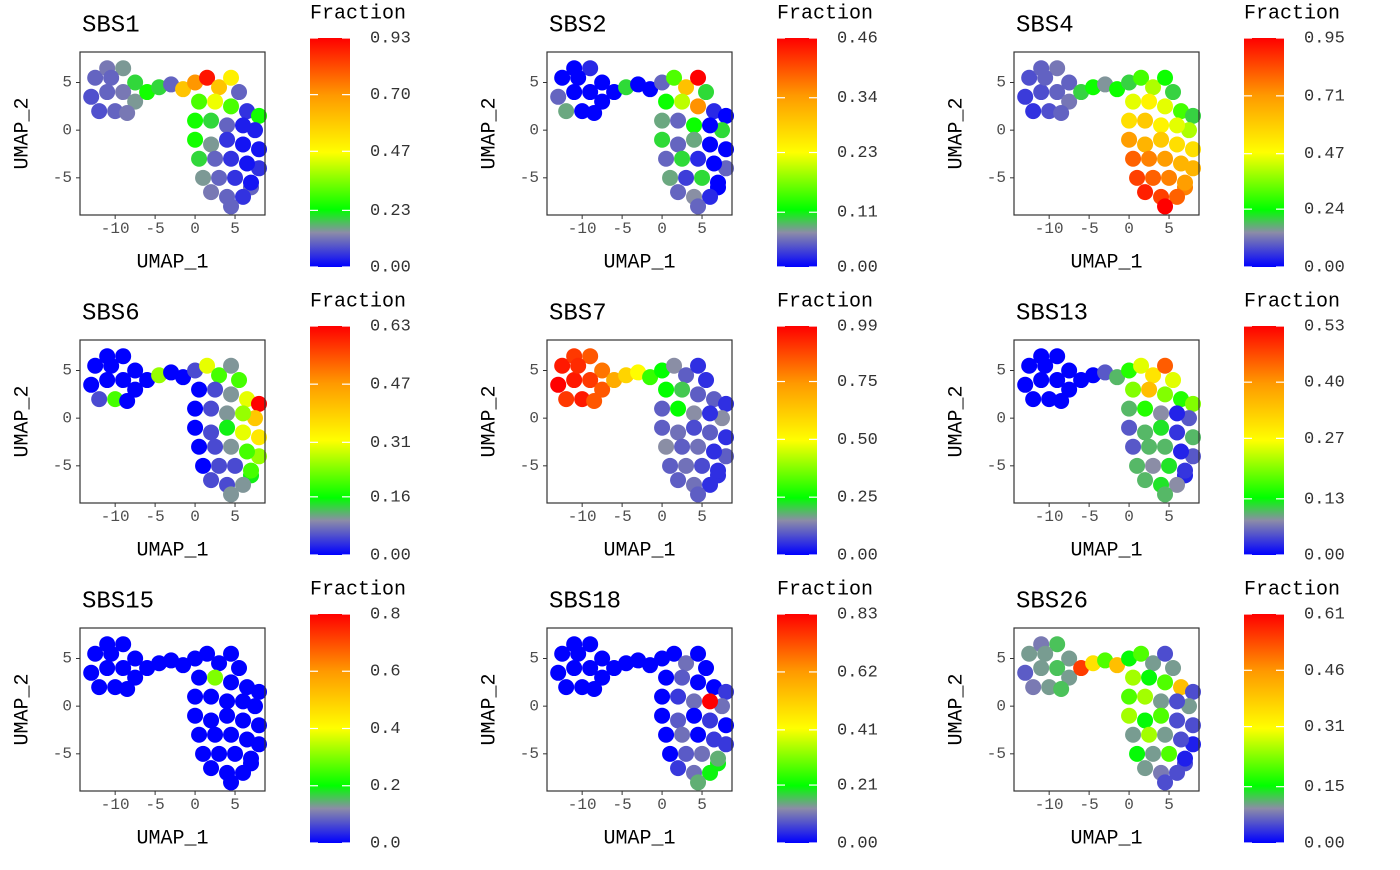 The image size is (1400, 870). I want to click on colorbar-tick-label: 0.75, so click(857, 382).